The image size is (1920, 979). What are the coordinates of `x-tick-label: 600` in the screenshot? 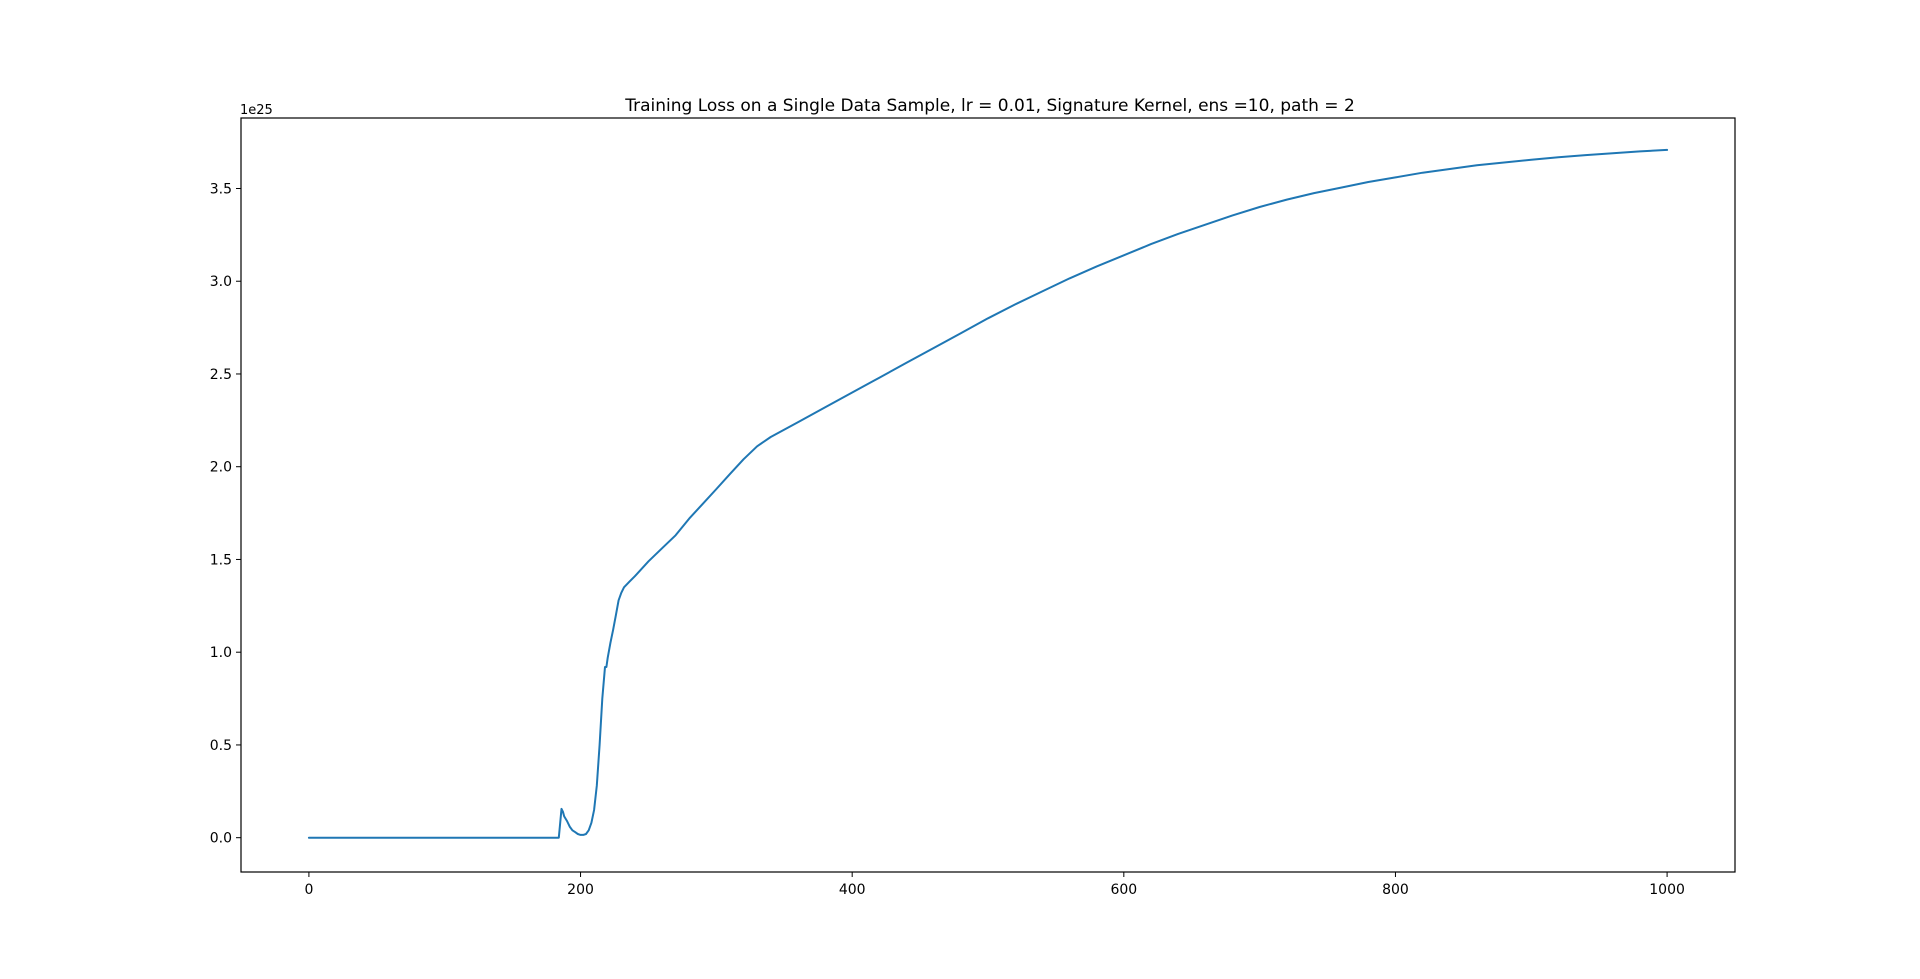 It's located at (1123, 890).